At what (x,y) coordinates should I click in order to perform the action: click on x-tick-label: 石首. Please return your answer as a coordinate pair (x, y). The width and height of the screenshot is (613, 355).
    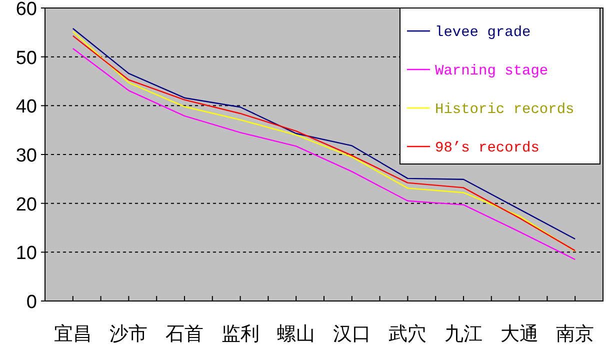
    Looking at the image, I should click on (185, 334).